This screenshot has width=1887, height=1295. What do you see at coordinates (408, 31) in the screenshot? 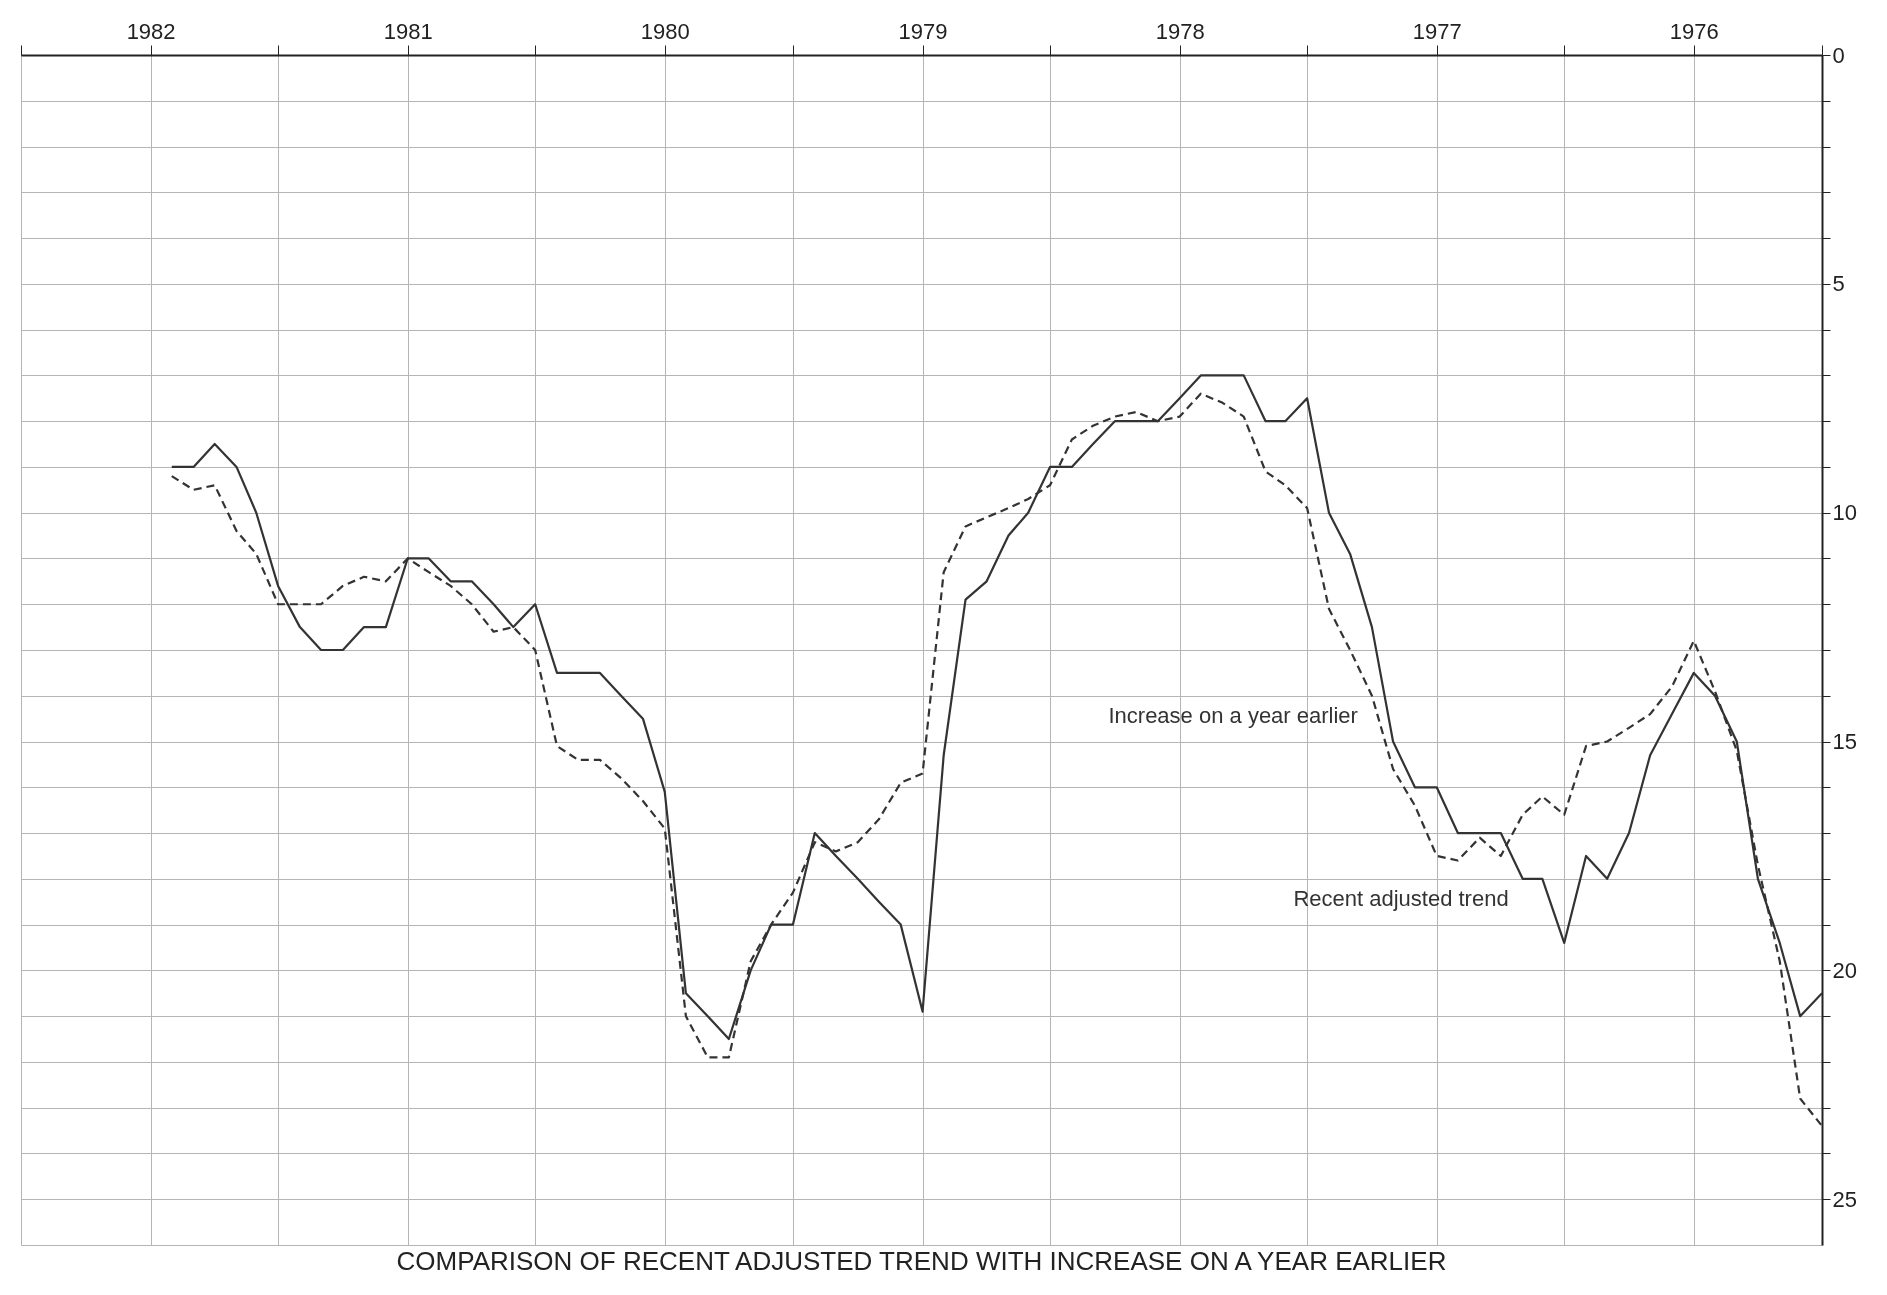
I see `x-tick-label: 1981` at bounding box center [408, 31].